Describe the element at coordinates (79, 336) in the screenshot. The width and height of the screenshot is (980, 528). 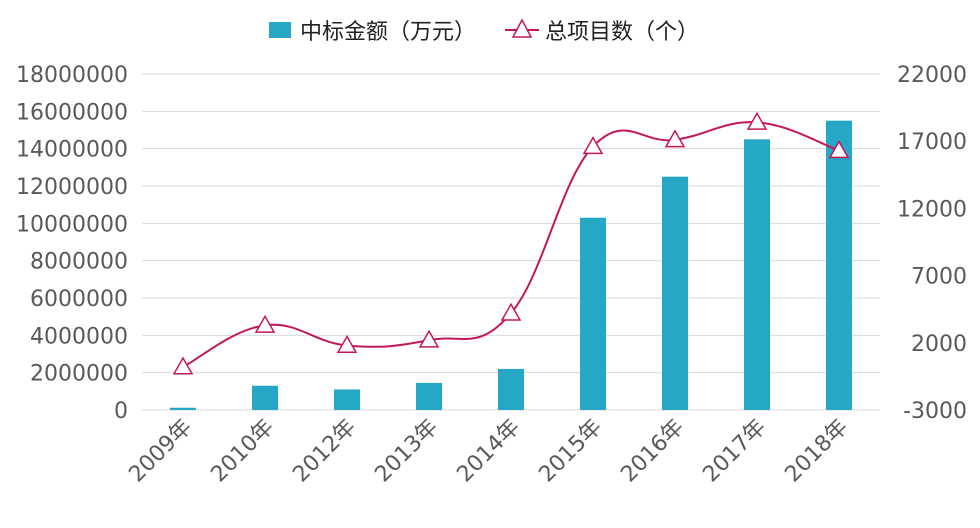
I see `left-tick-label: 4000000` at that location.